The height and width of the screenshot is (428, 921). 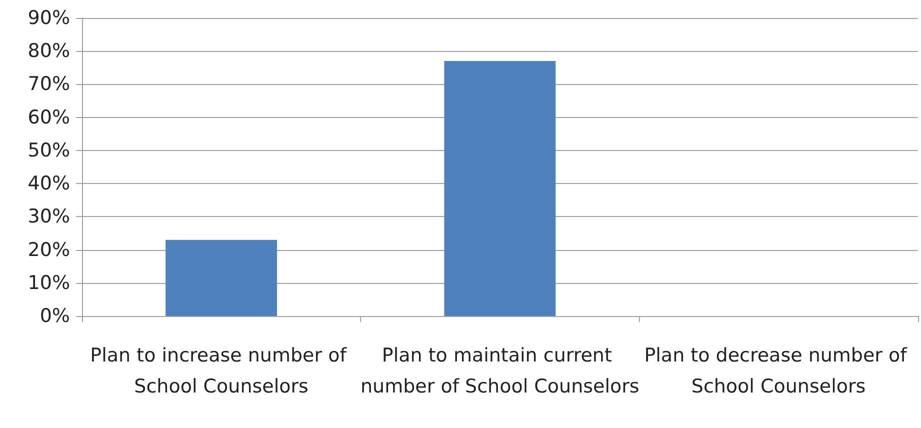 What do you see at coordinates (49, 150) in the screenshot?
I see `y-tick-label: 50%` at bounding box center [49, 150].